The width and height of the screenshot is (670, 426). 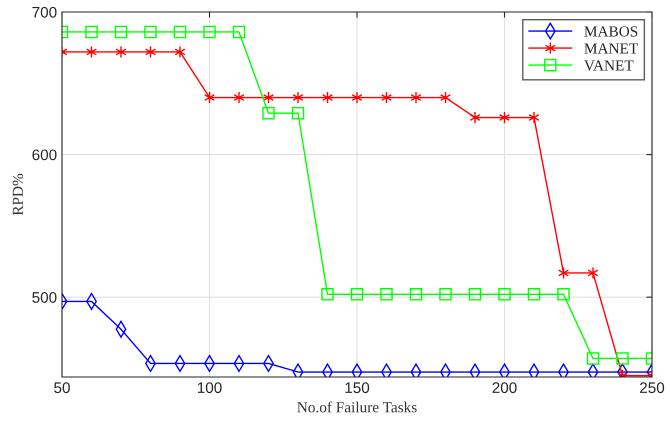 What do you see at coordinates (611, 31) in the screenshot?
I see `legend-label: MABOS` at bounding box center [611, 31].